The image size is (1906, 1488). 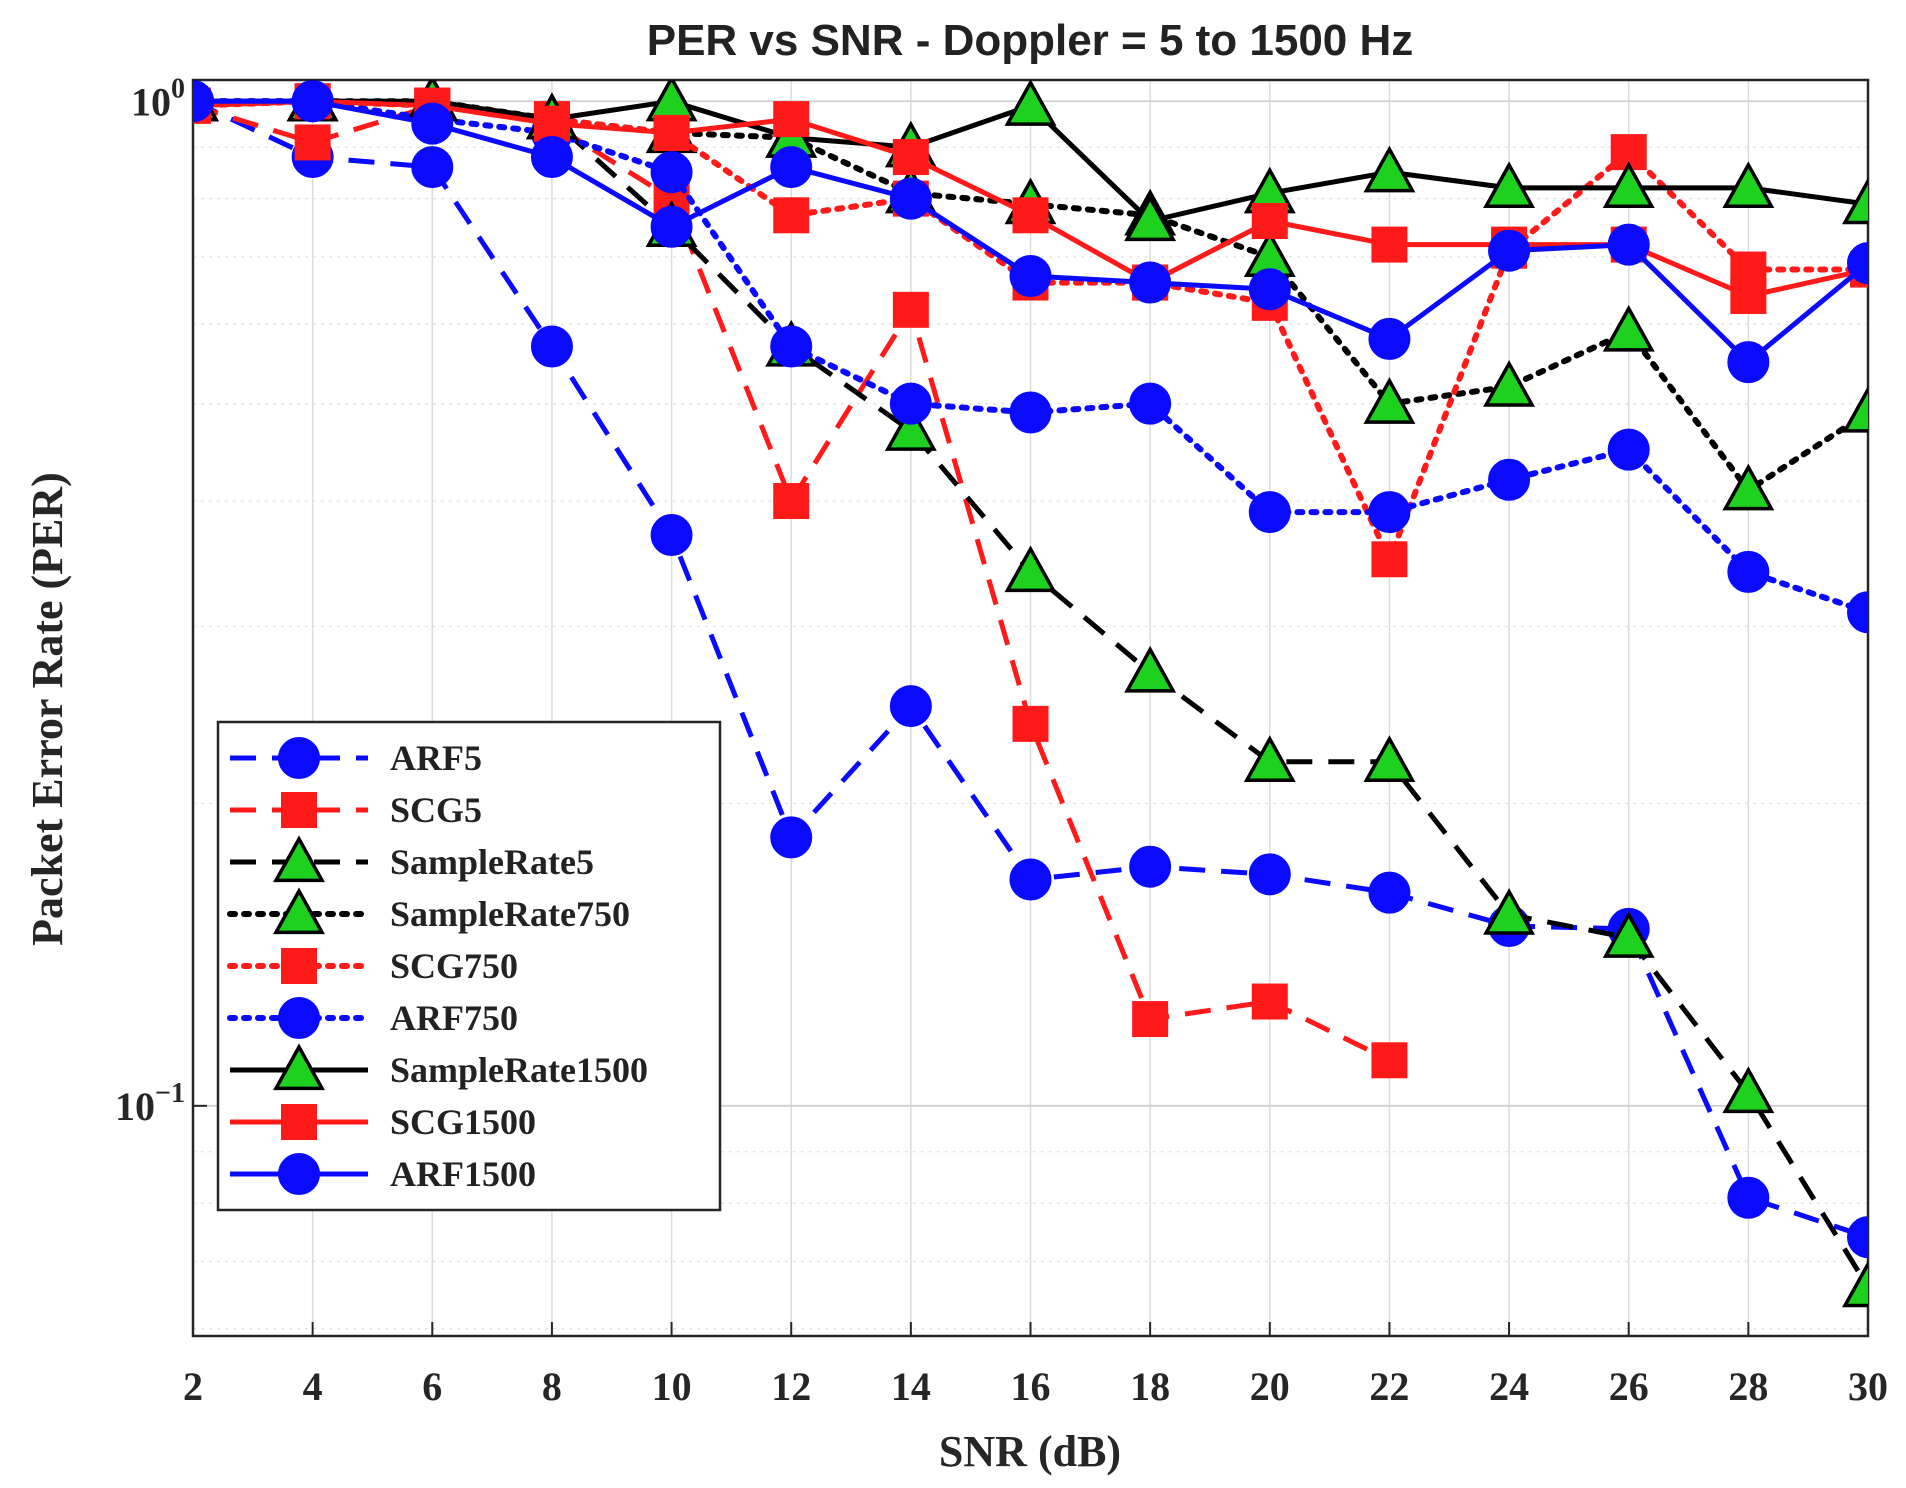 What do you see at coordinates (47, 709) in the screenshot?
I see `y-axis-label: Packet Error Rate (PER)` at bounding box center [47, 709].